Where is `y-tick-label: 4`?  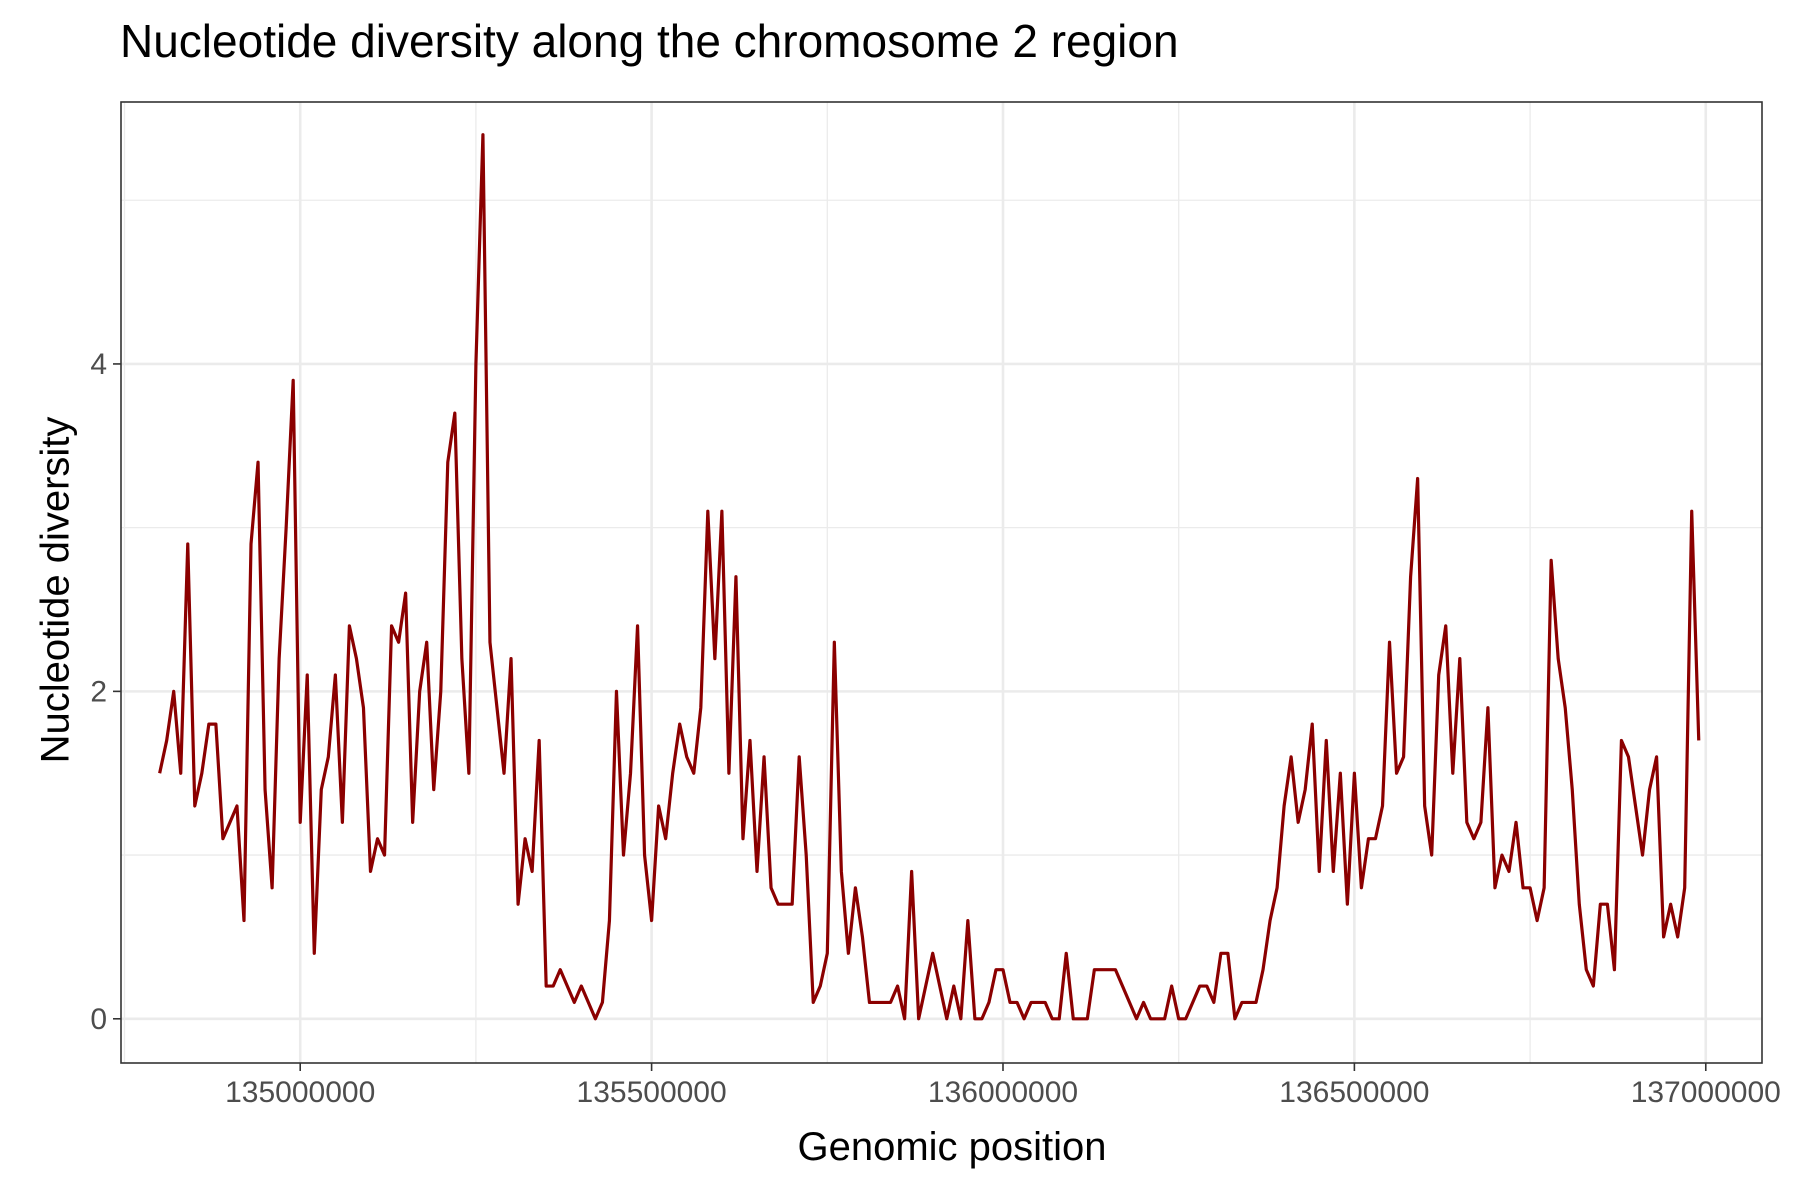 y-tick-label: 4 is located at coordinates (98, 364).